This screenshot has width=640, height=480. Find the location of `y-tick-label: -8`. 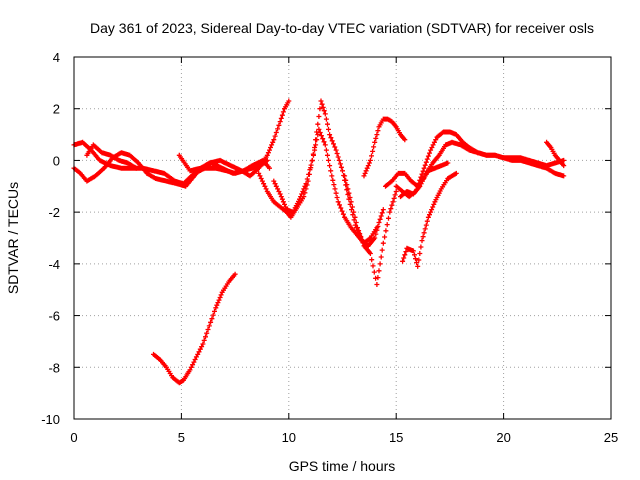

y-tick-label: -8 is located at coordinates (54, 367).